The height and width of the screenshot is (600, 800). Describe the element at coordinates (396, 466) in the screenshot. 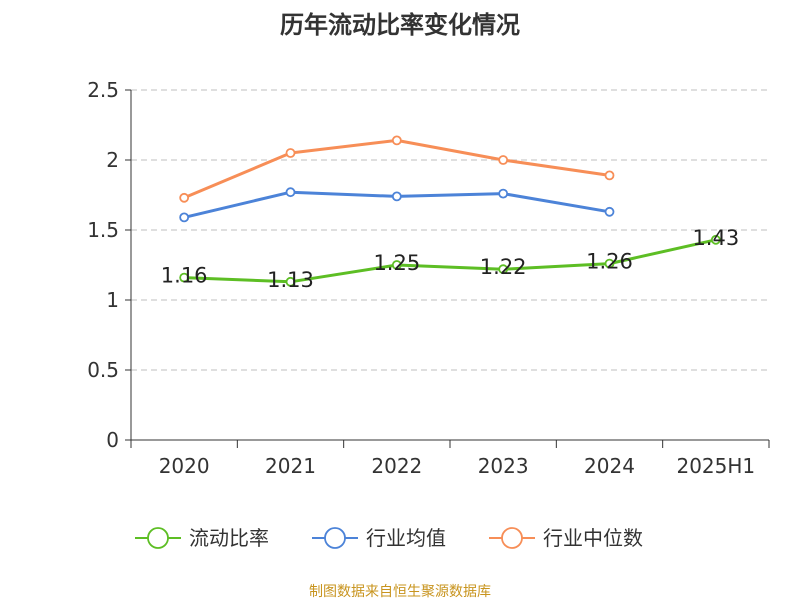

I see `x-tick-label: 2022` at that location.